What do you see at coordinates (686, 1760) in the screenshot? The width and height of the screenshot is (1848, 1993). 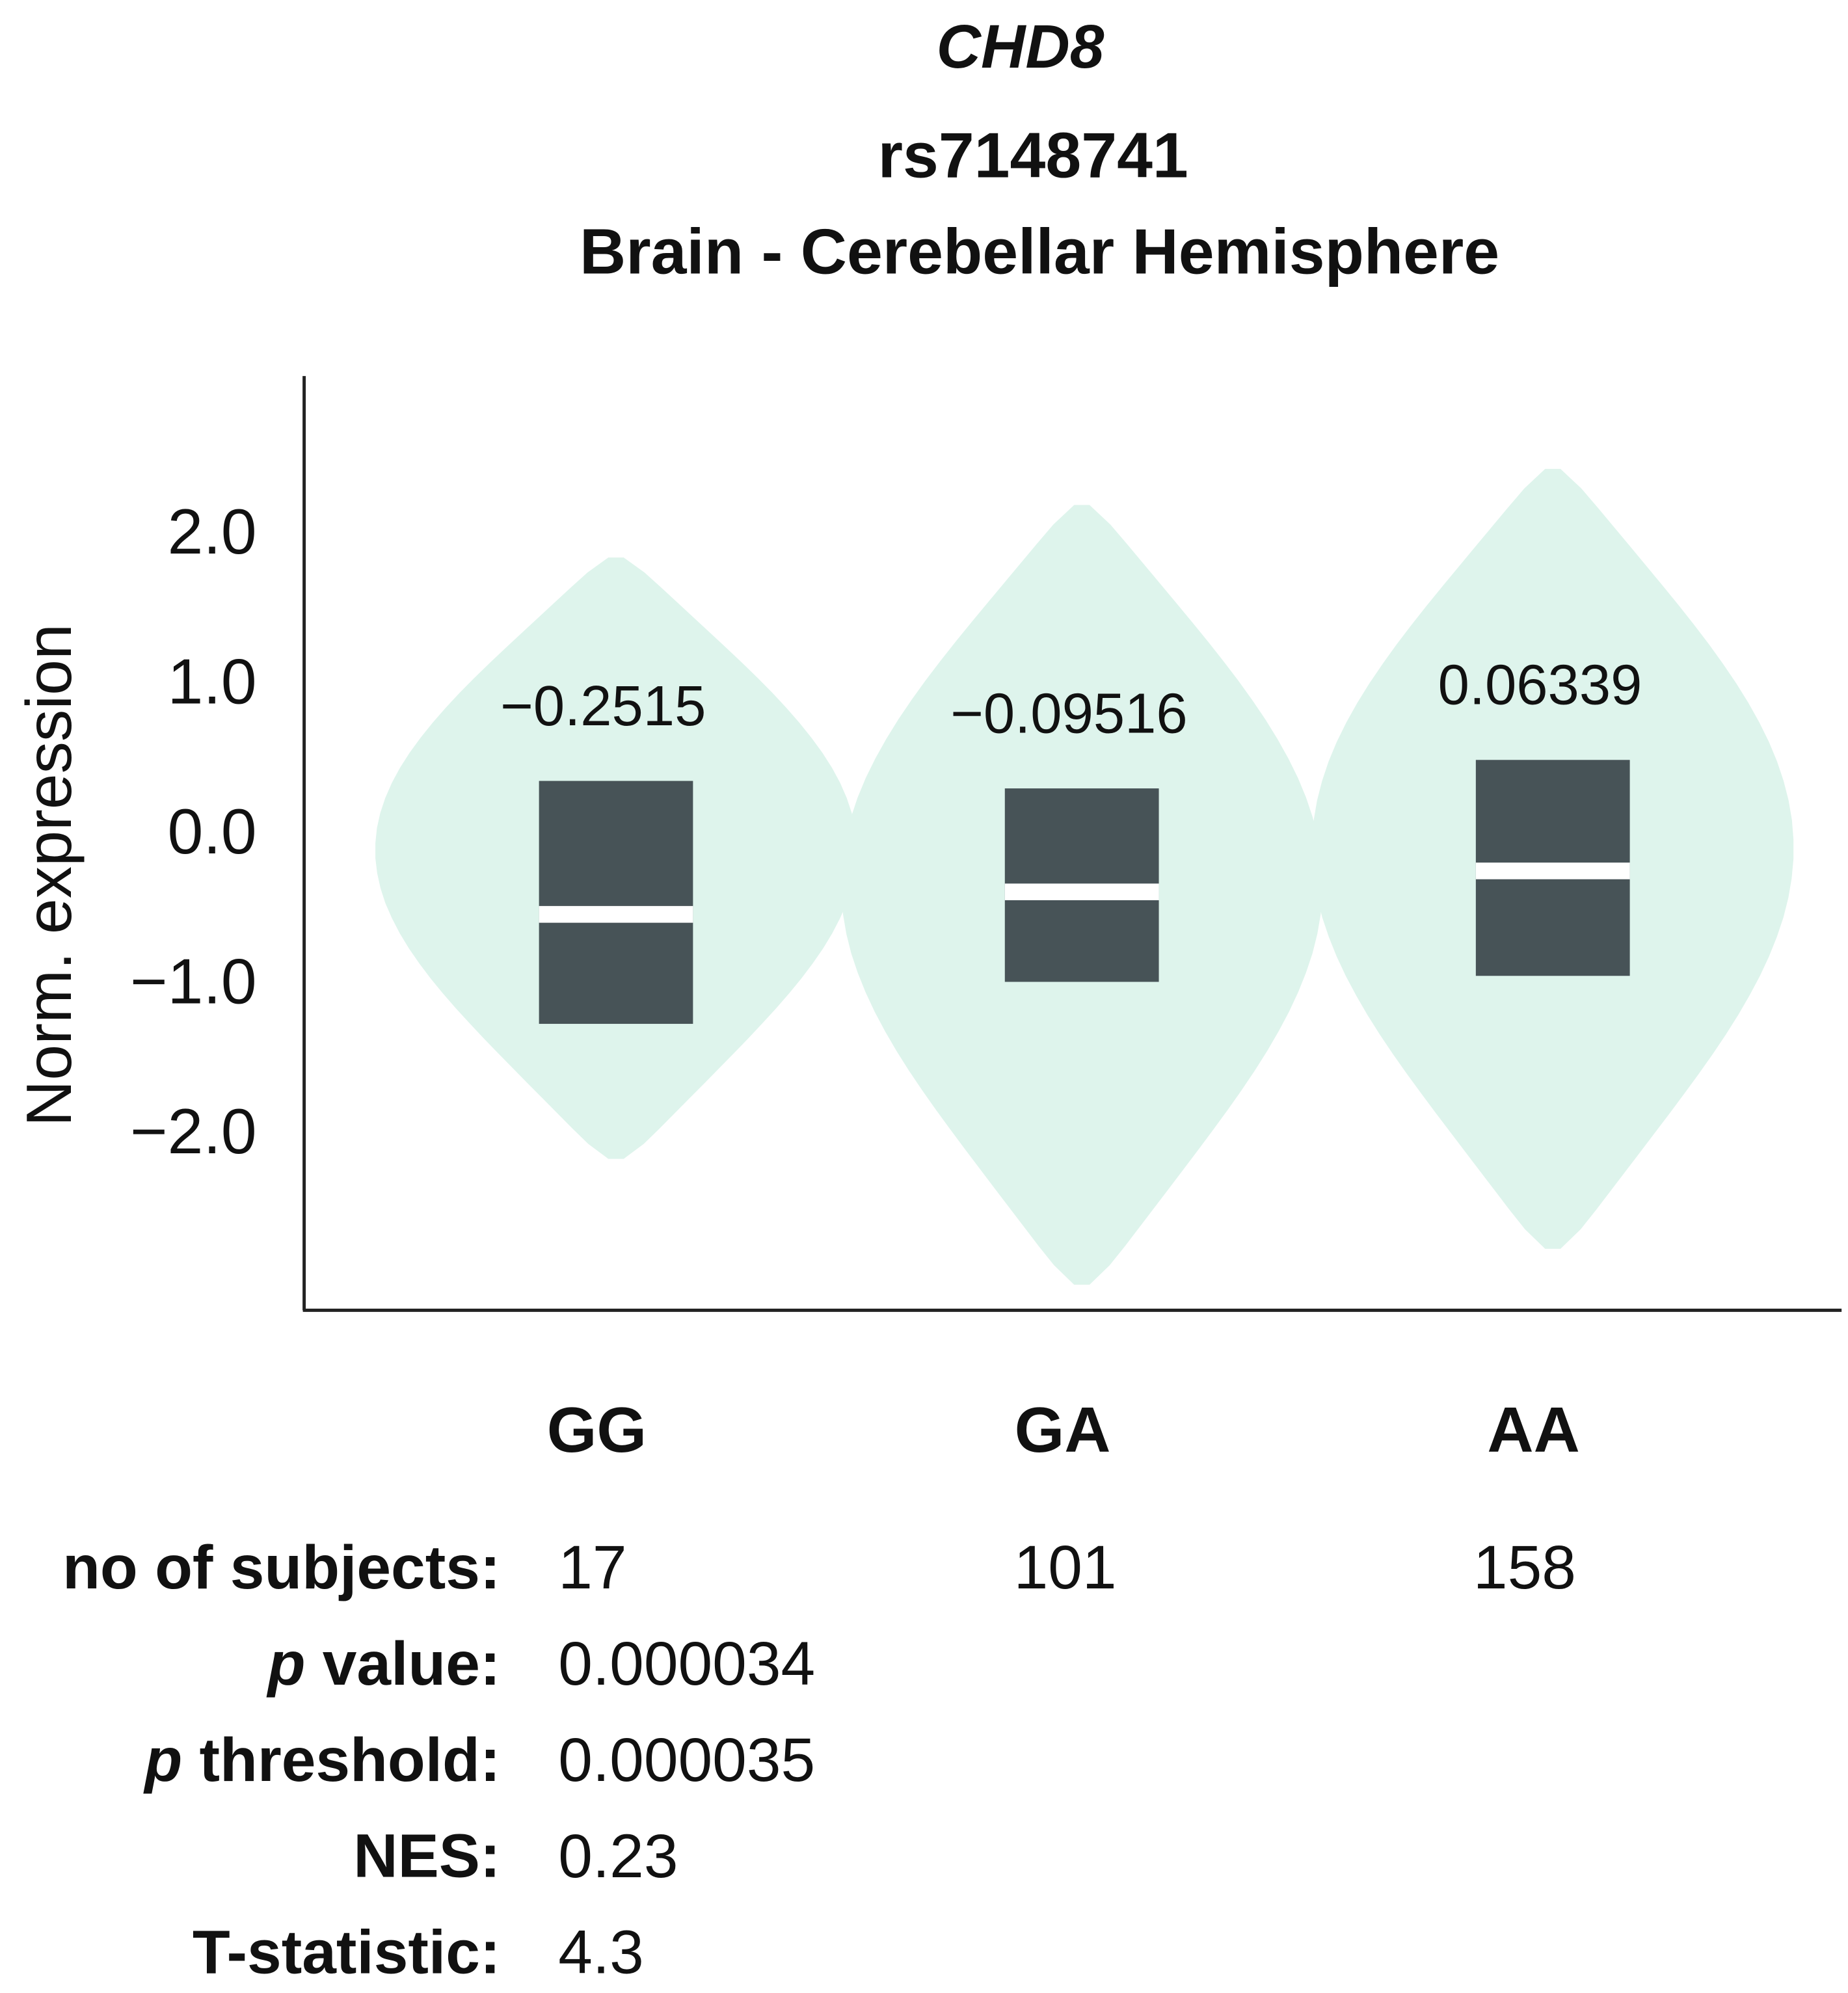 I see `stats-value: 0.000035` at bounding box center [686, 1760].